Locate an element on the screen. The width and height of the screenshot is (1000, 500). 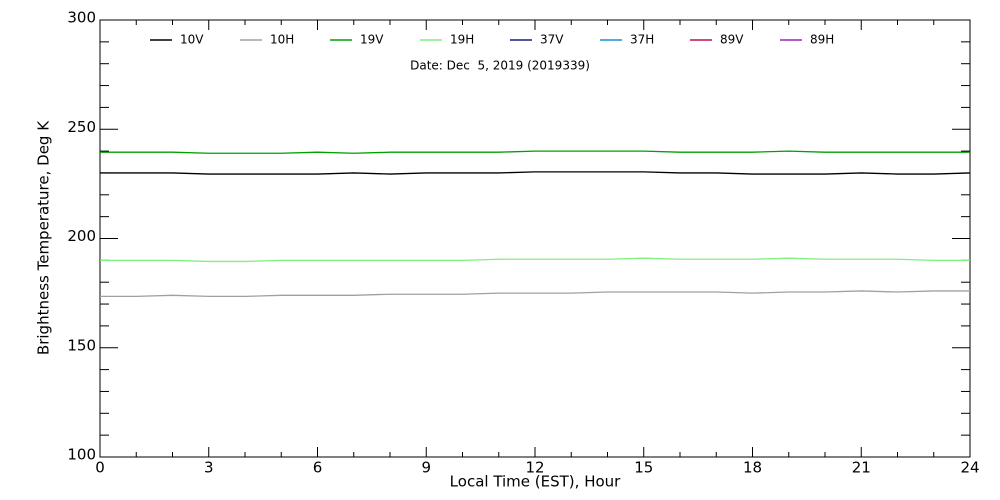
y-tick-label: 300 is located at coordinates (81, 18).